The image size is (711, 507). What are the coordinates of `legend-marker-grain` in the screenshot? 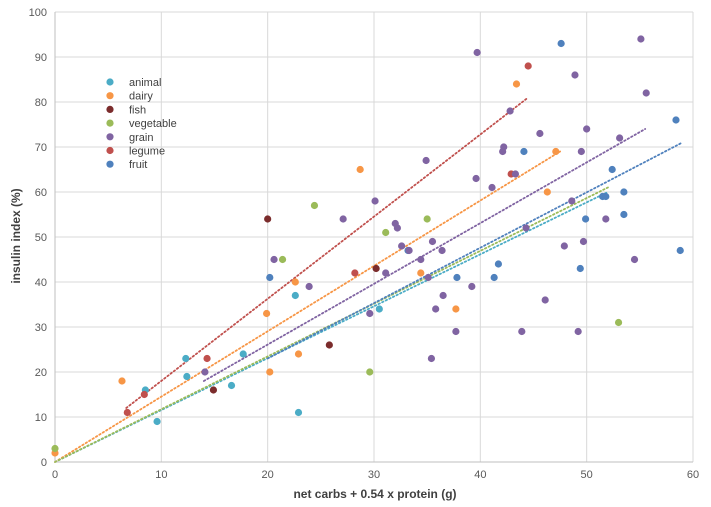 It's located at (110, 137).